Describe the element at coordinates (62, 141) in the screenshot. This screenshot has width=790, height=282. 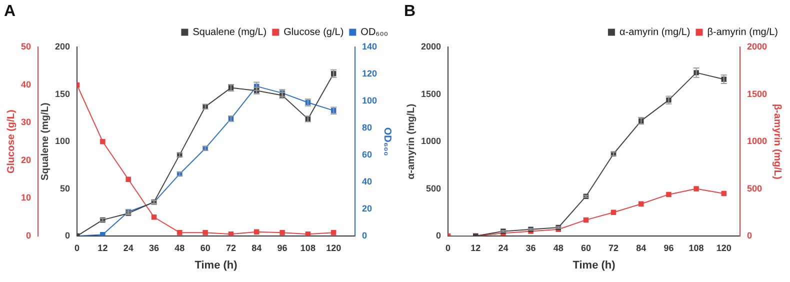
I see `y-tick-label: 100` at that location.